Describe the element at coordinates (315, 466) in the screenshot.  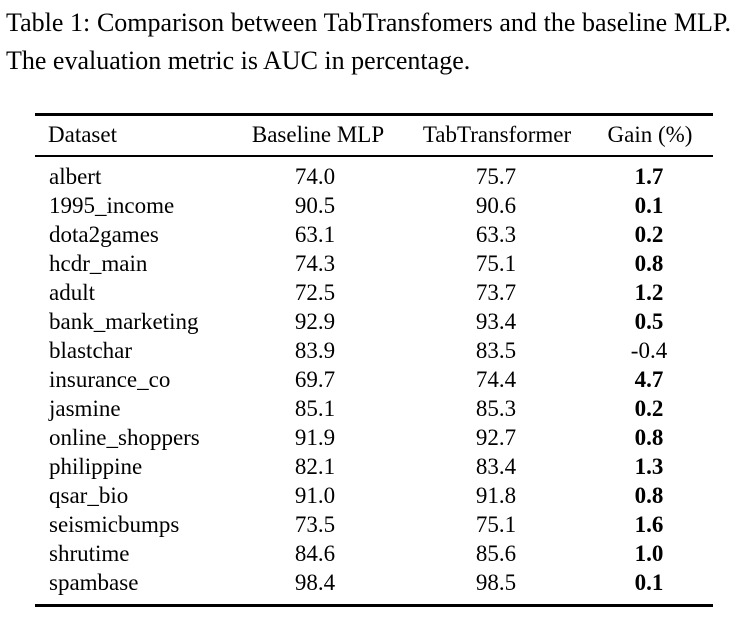
I see `cell-baseline-mlp: 82.1` at that location.